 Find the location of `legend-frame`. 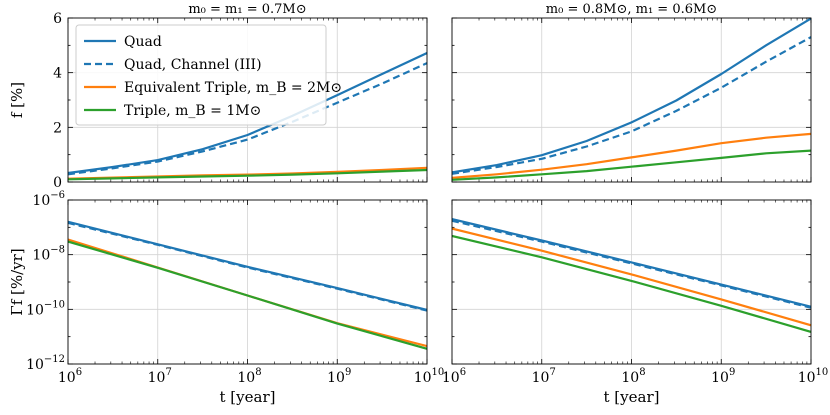

legend-frame is located at coordinates (201, 75).